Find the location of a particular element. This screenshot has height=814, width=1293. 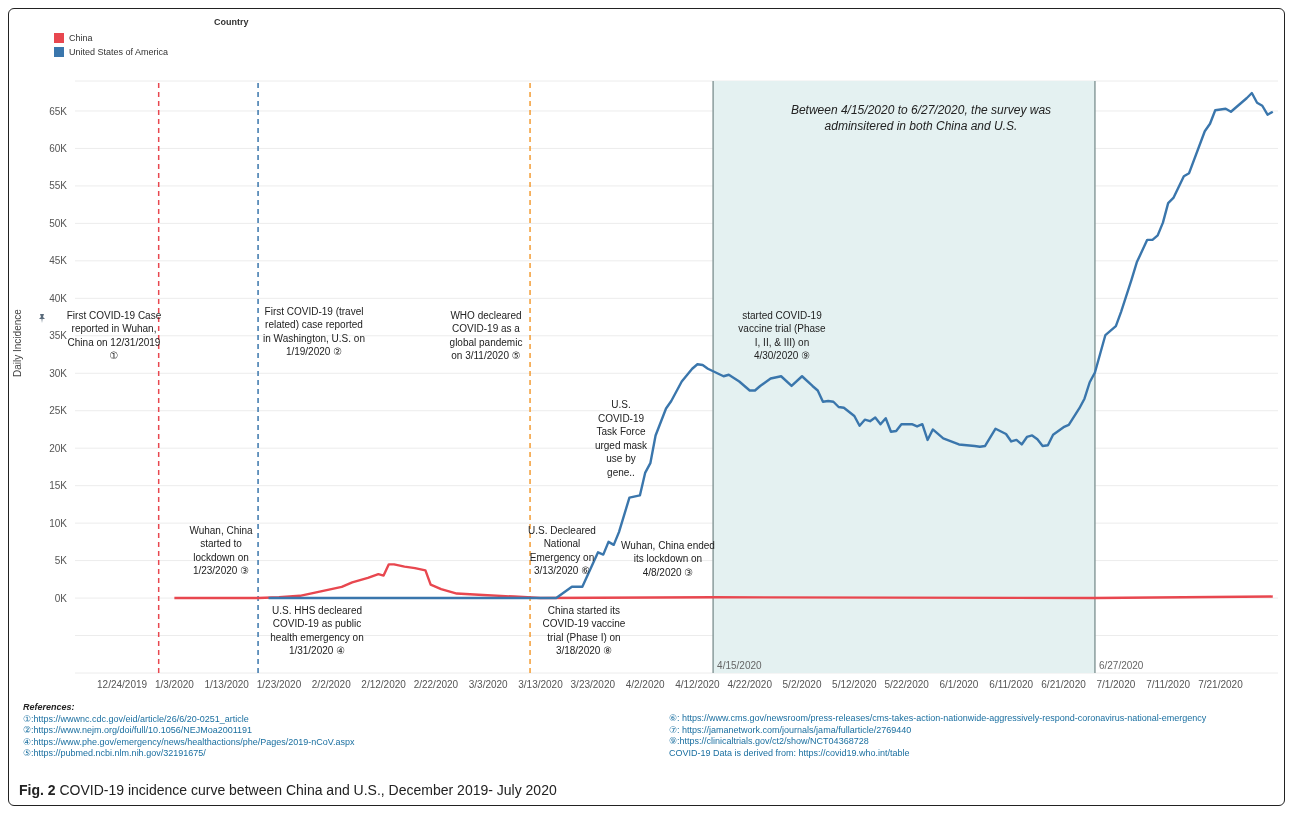

annotation: Between 4/15/2020 to 6/27/2020, the survey was adminsitered in both China and U.S. is located at coordinates (921, 118).